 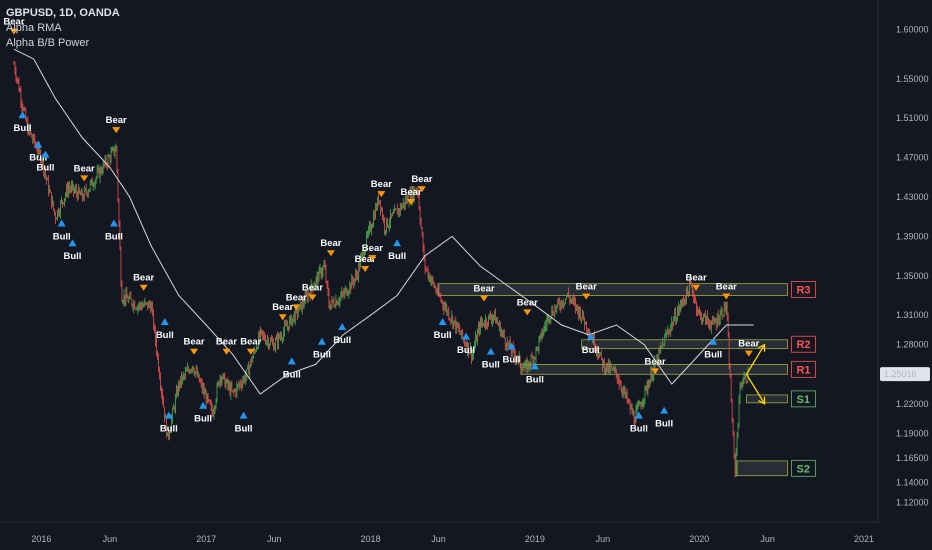 What do you see at coordinates (34, 28) in the screenshot?
I see `indicator-rma-label: Alpha RMA` at bounding box center [34, 28].